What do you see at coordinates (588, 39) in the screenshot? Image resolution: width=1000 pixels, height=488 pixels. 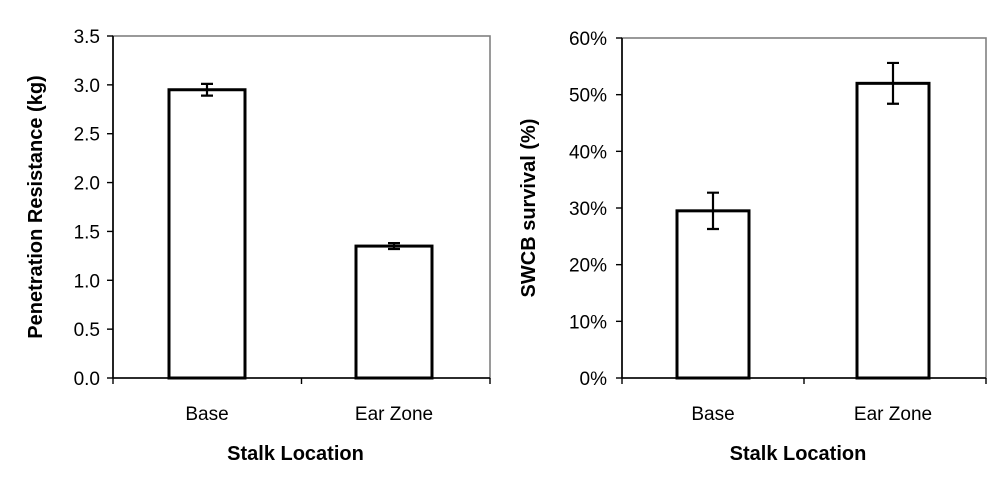 I see `chart-1-y-tick-label: 60%` at bounding box center [588, 39].